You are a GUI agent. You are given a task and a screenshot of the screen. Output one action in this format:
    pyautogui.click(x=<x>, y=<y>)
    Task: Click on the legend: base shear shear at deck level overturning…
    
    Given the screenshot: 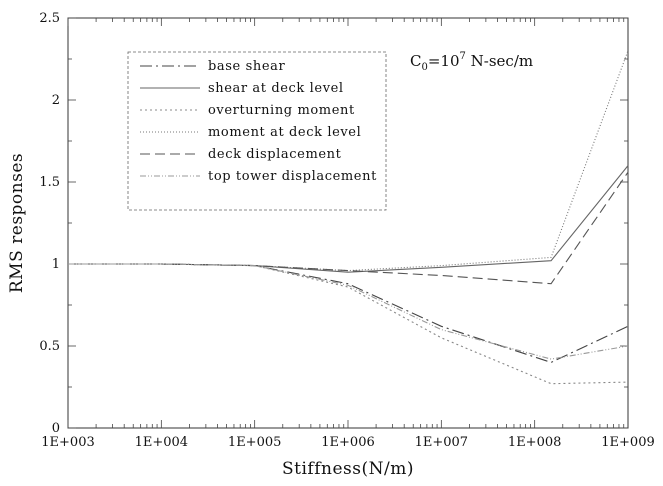 What is the action you would take?
    pyautogui.click(x=257, y=131)
    